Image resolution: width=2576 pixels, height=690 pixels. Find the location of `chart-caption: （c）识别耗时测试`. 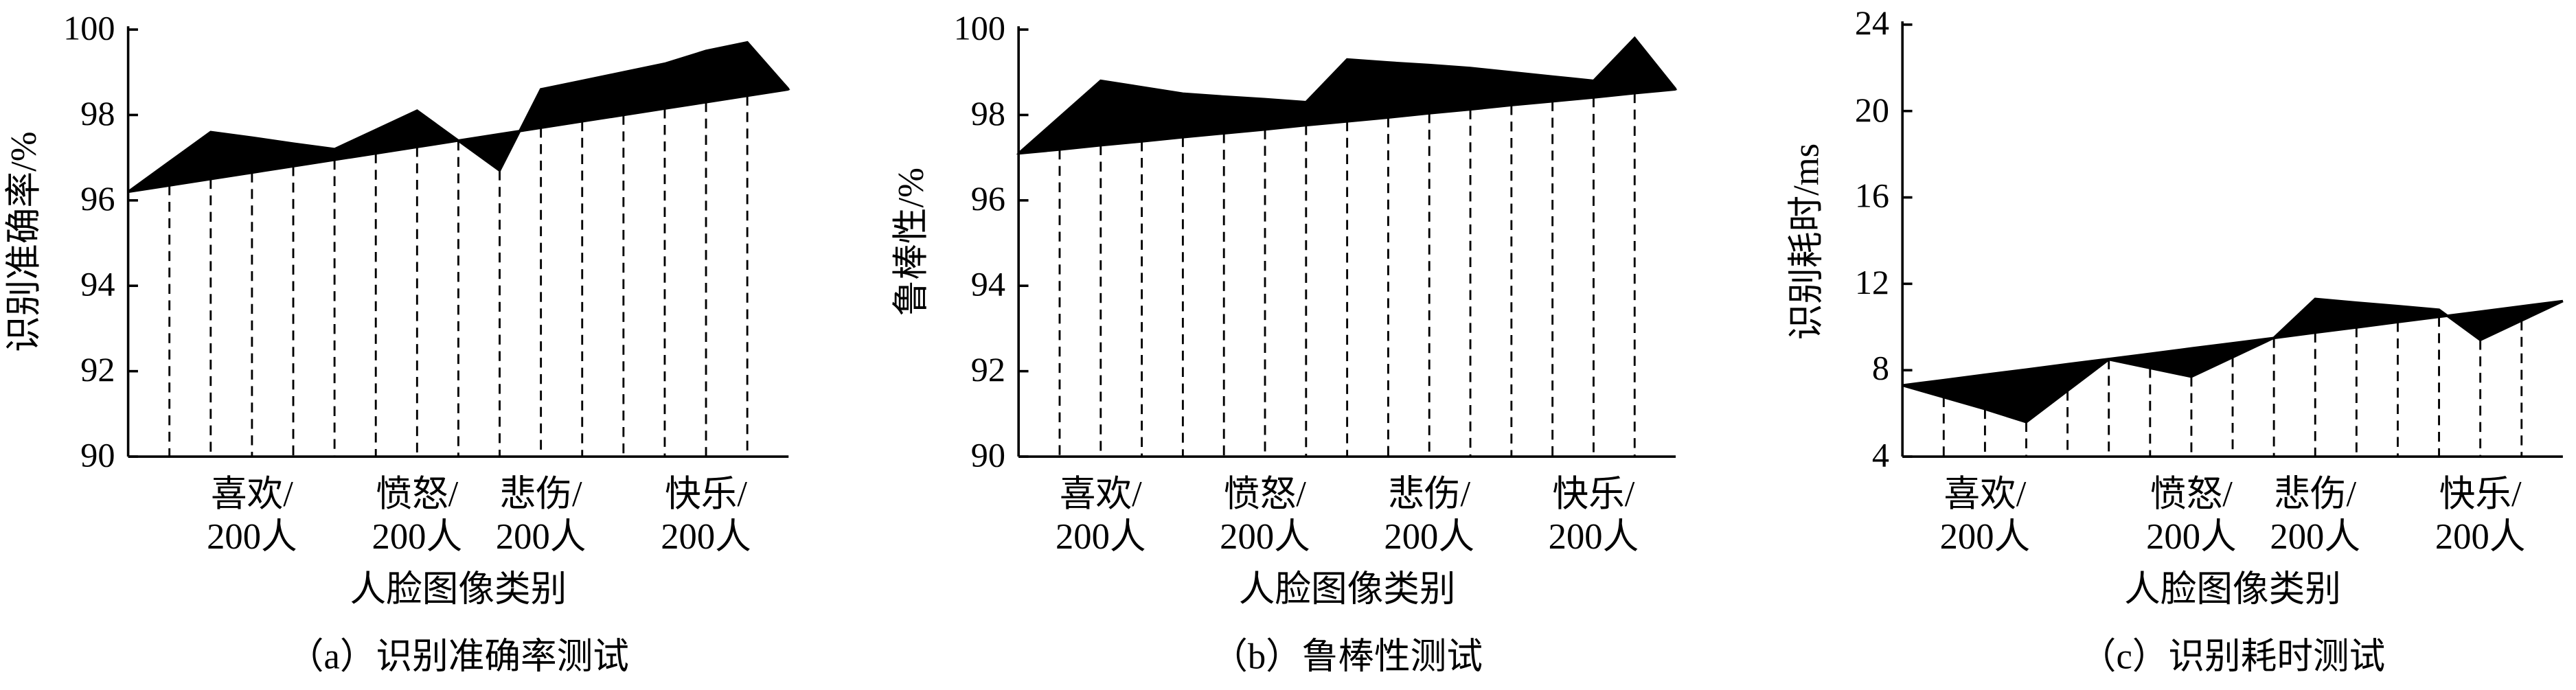

chart-caption: （c）识别耗时测试 is located at coordinates (2232, 656).